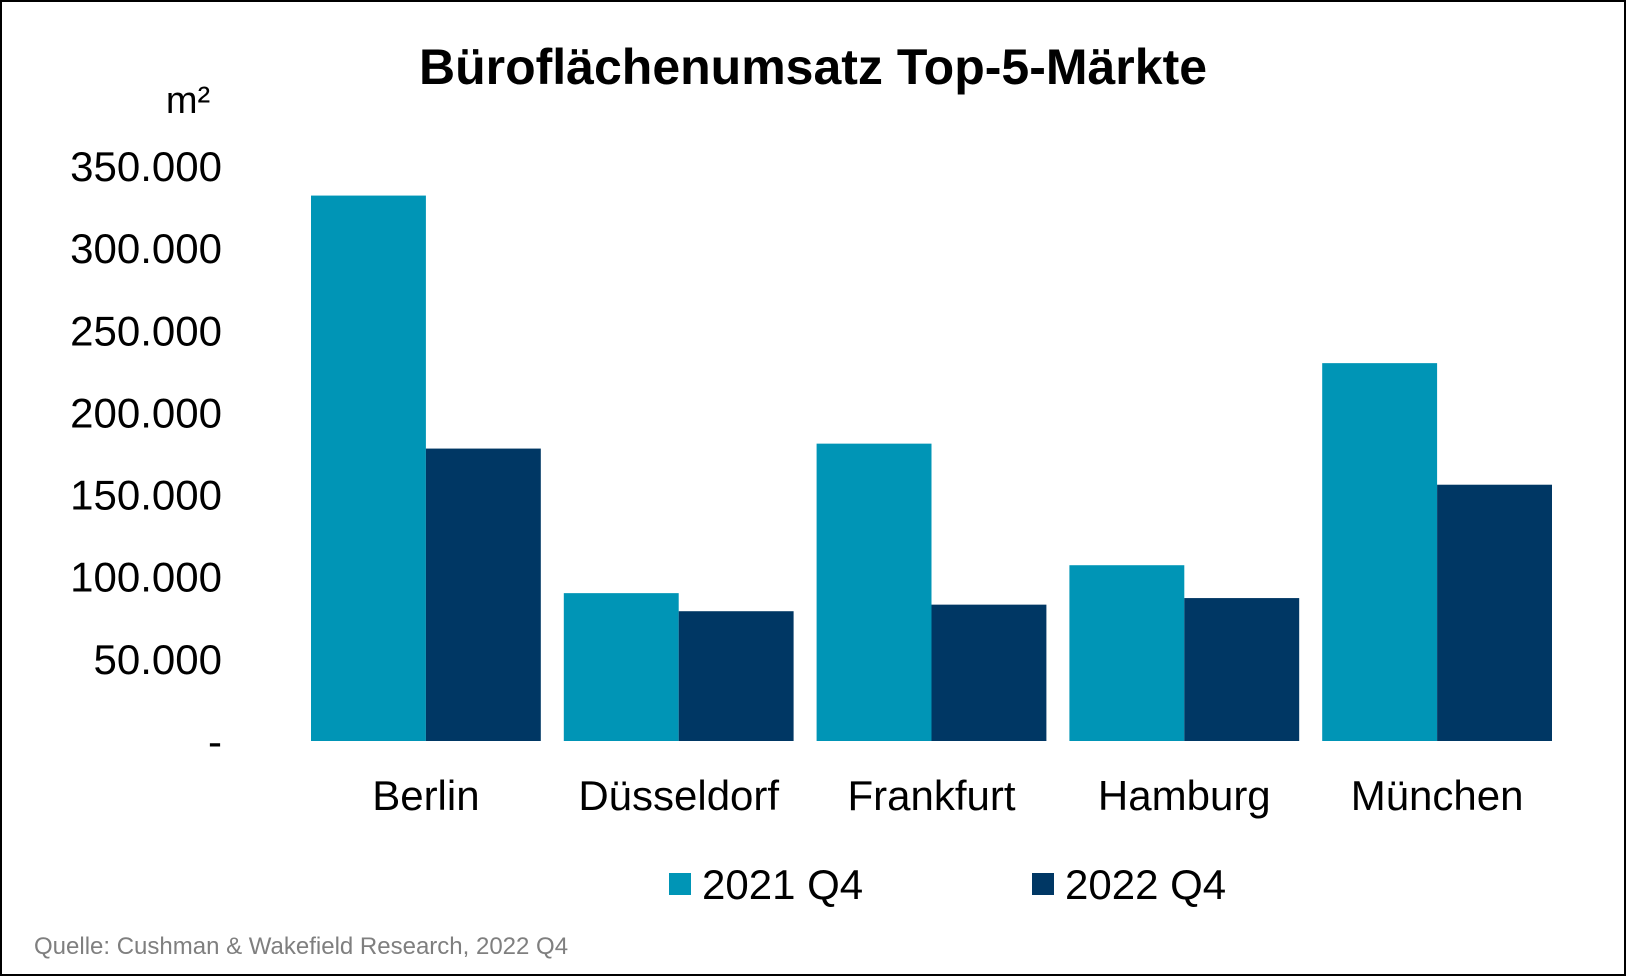 The height and width of the screenshot is (976, 1626). Describe the element at coordinates (813, 67) in the screenshot. I see `chart-title: Büroflächenumsatz Top-5-Märkte` at that location.